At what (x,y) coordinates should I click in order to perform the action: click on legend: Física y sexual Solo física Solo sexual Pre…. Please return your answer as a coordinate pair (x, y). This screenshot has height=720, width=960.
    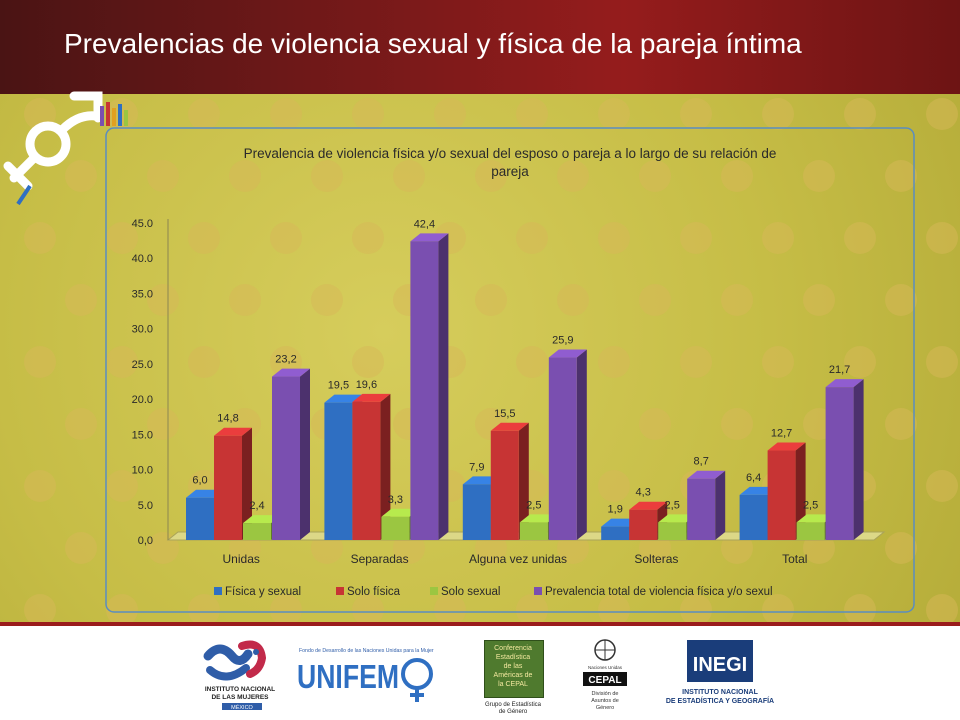
    Looking at the image, I should click on (493, 592).